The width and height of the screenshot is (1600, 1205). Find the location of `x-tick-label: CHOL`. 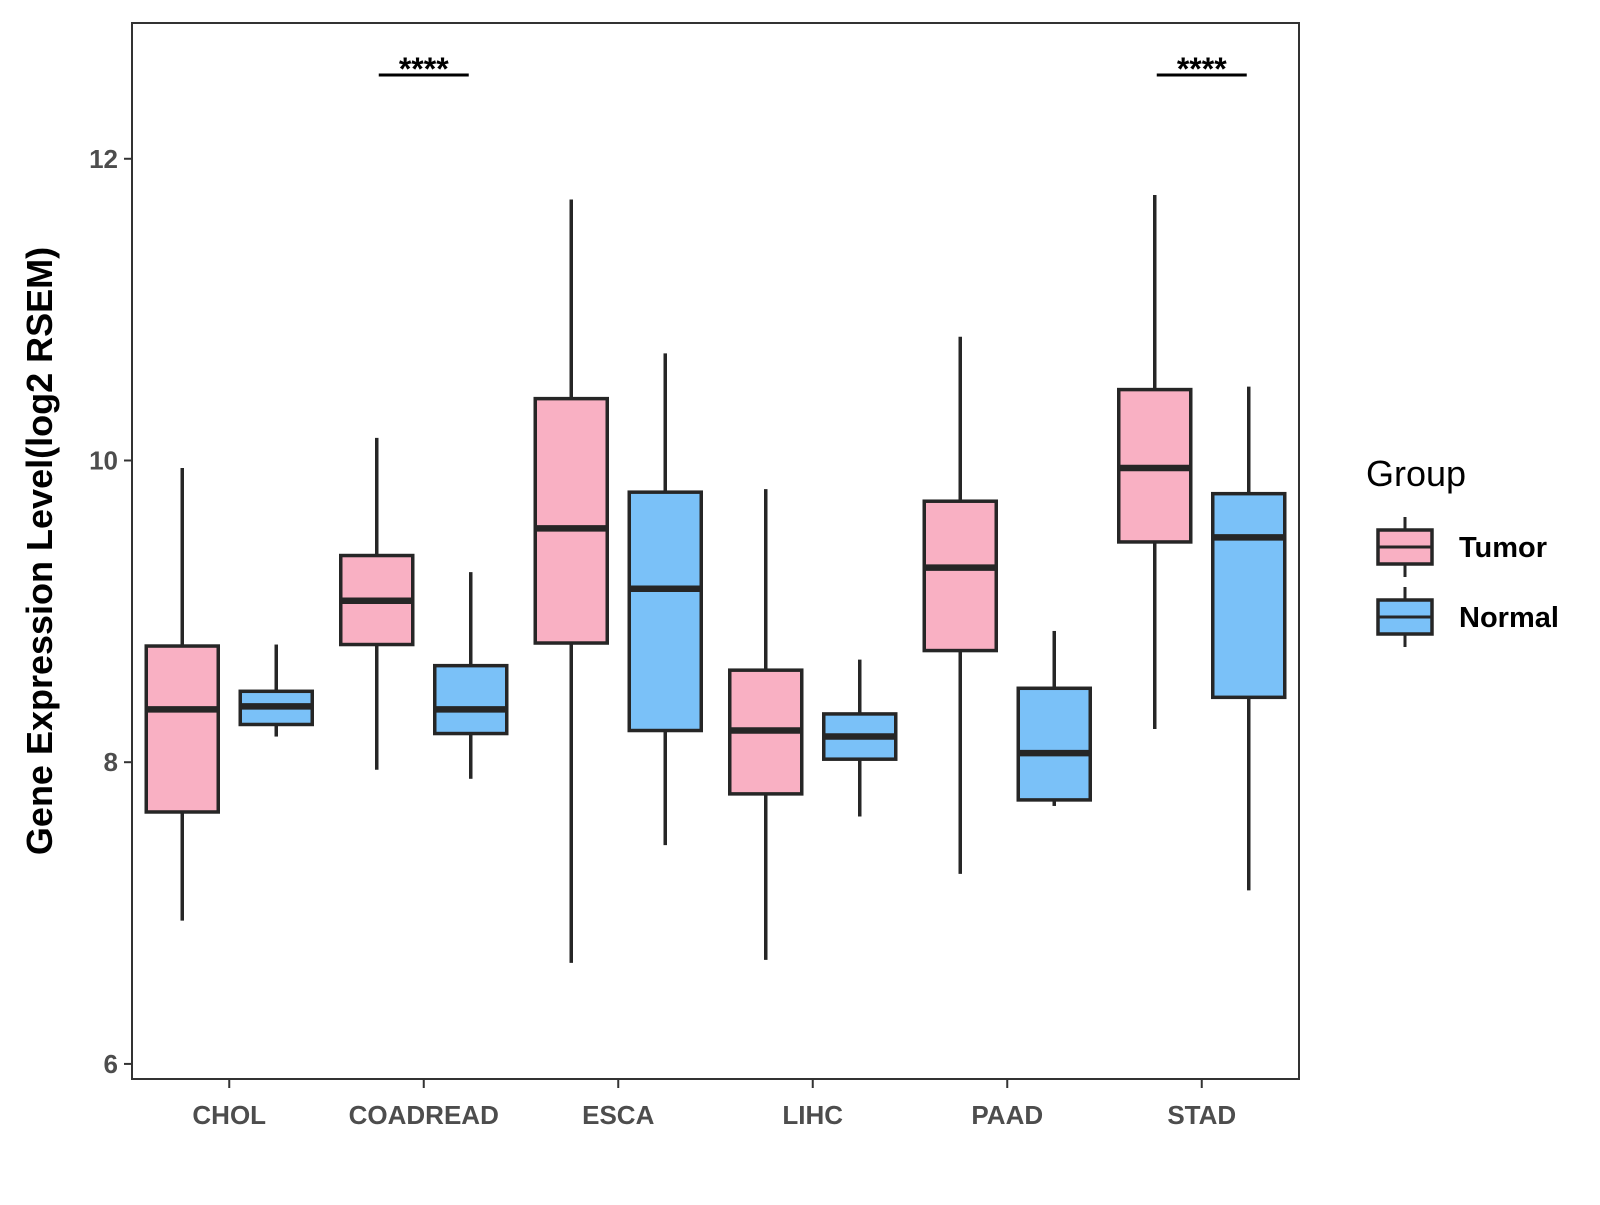

x-tick-label: CHOL is located at coordinates (229, 1115).